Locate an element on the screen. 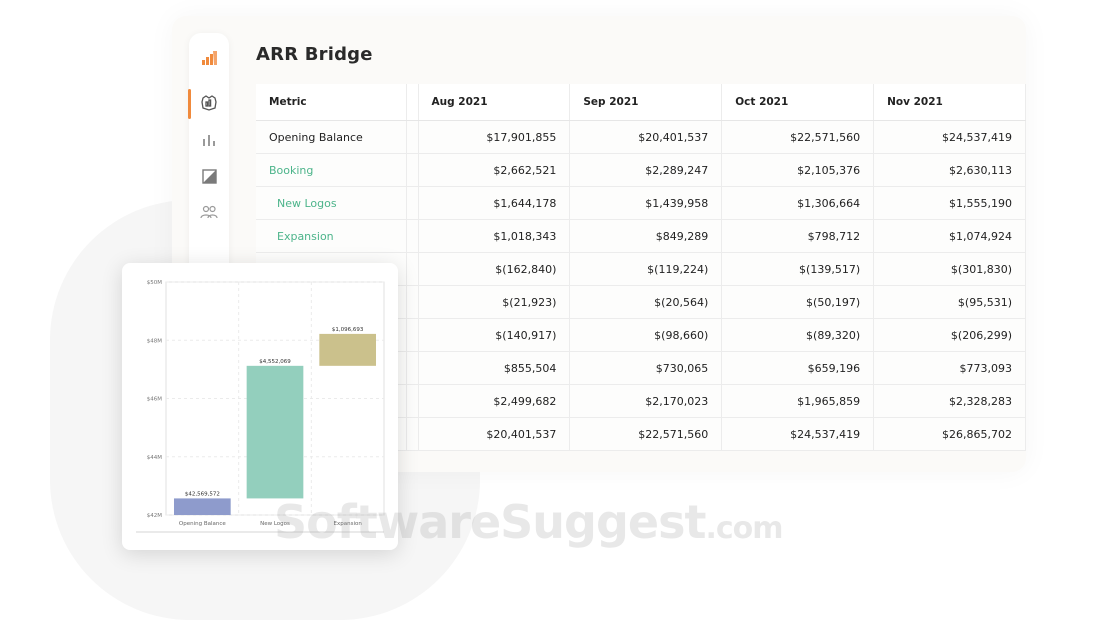 This screenshot has height=620, width=1097. value-cell: $(162,840) is located at coordinates (494, 269).